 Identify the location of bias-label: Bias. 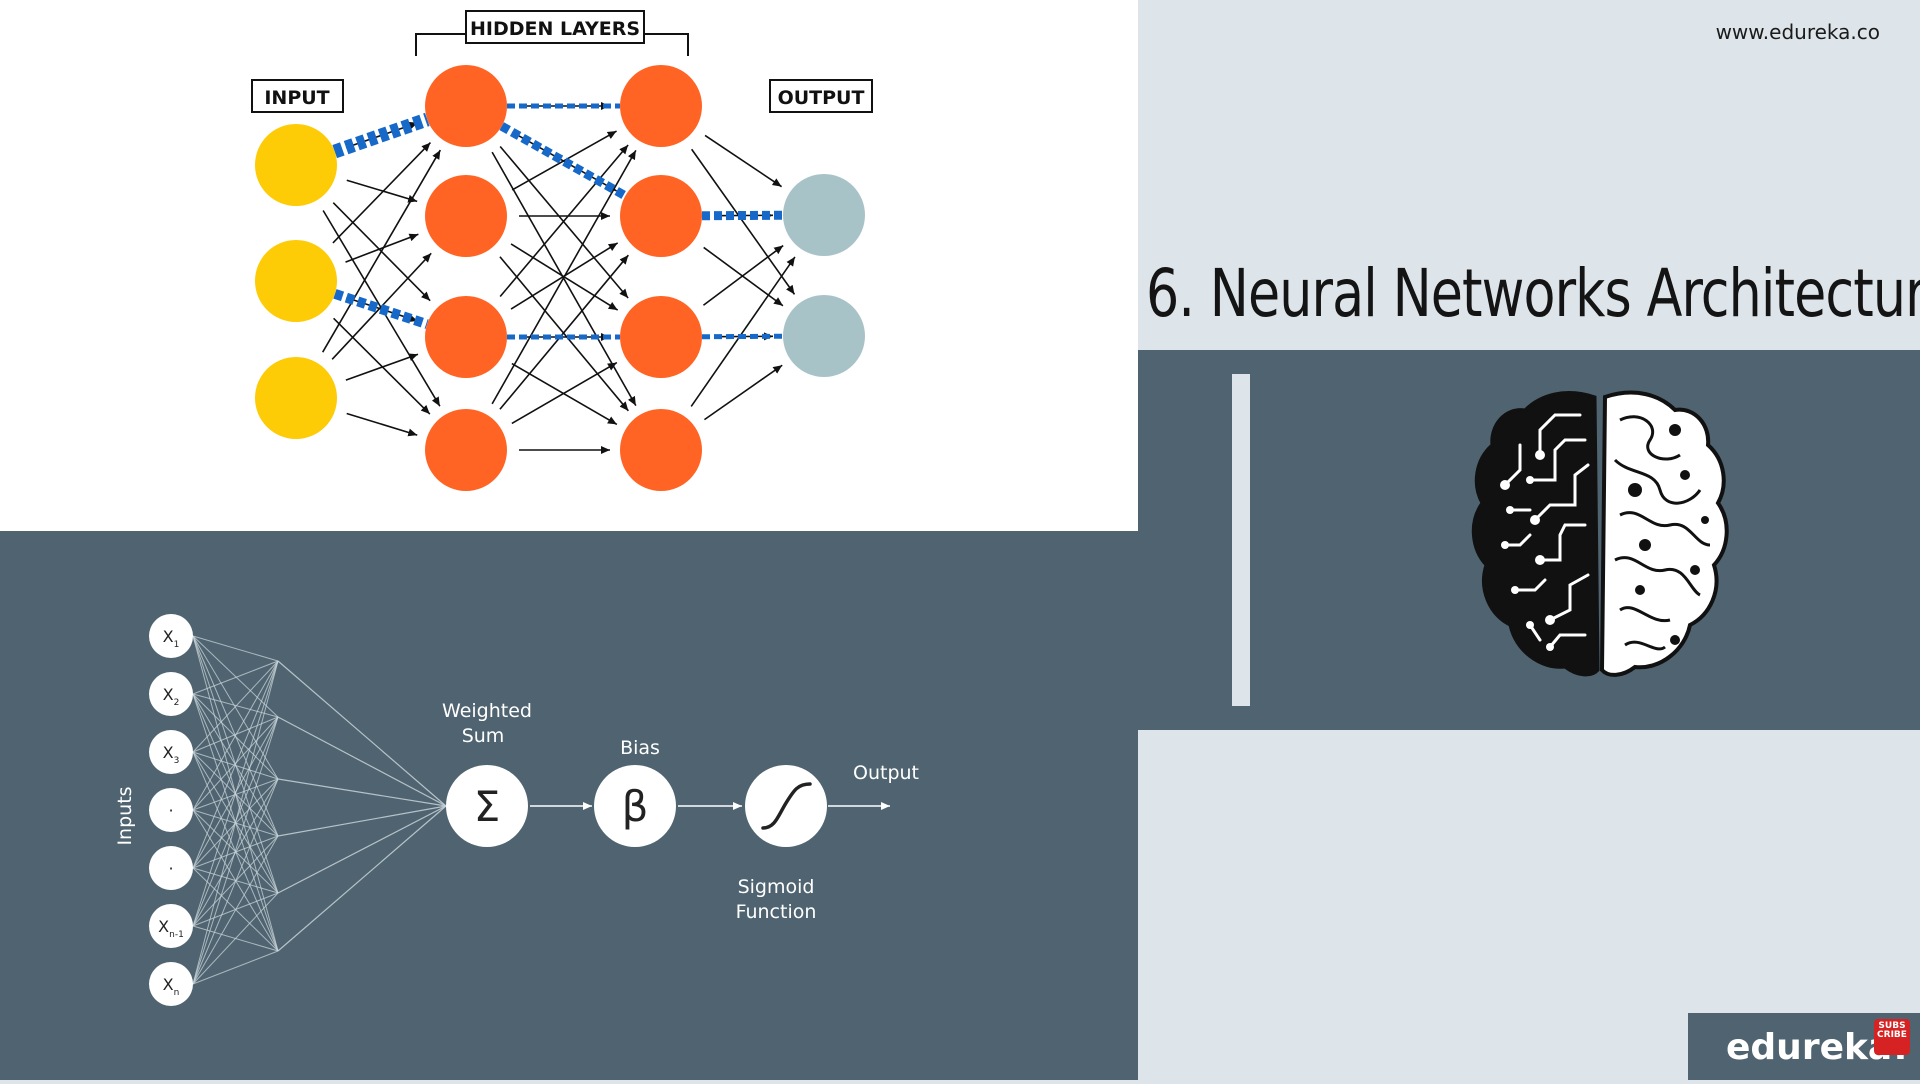
(640, 748).